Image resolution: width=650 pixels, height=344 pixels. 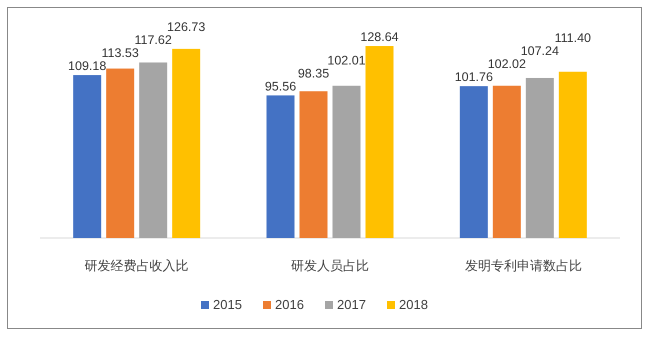 I want to click on data-label: 126.73, so click(x=186, y=27).